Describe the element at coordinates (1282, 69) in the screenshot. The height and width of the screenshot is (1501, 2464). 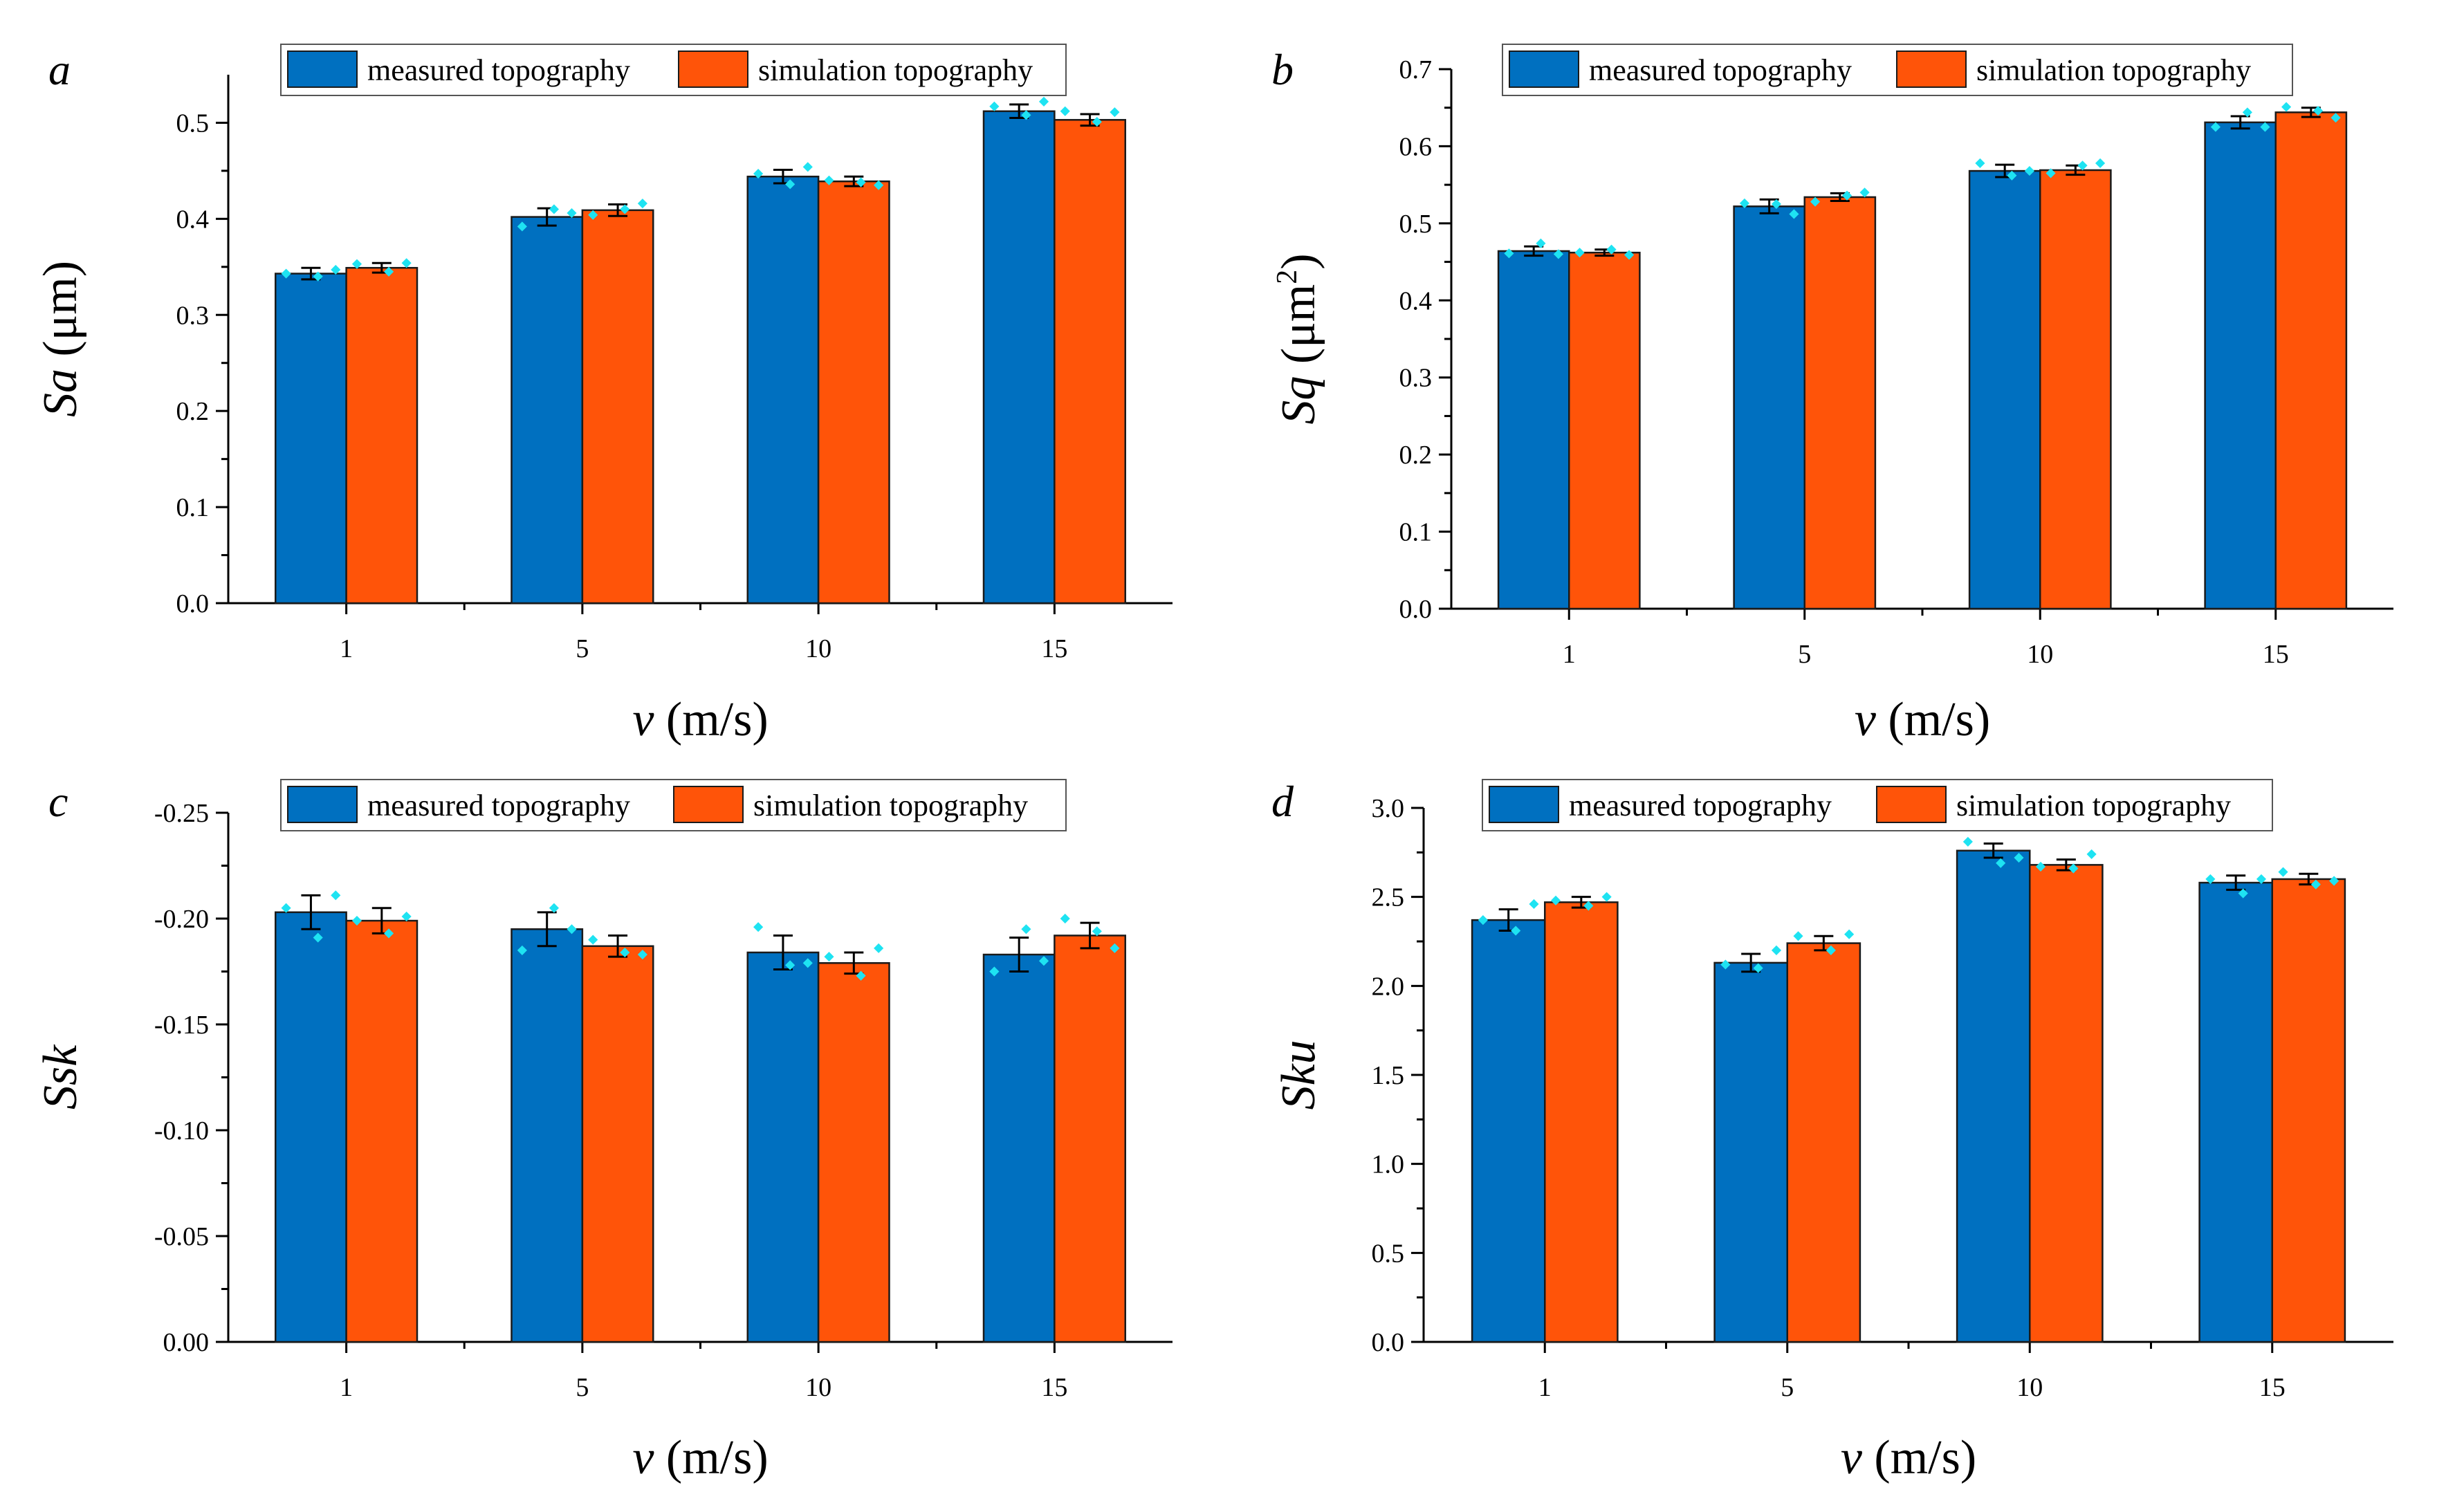
I see `panel-letter-b: b` at that location.